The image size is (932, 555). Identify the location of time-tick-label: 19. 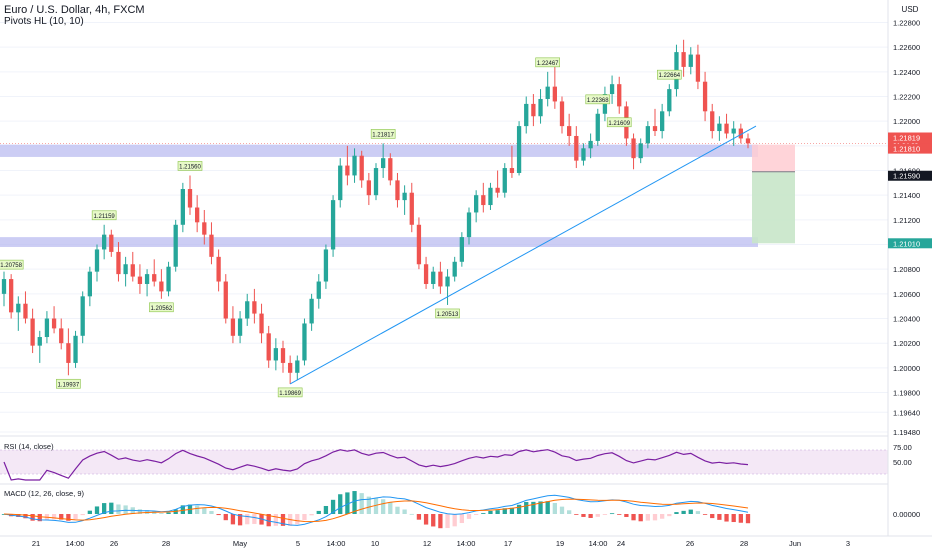
(560, 543).